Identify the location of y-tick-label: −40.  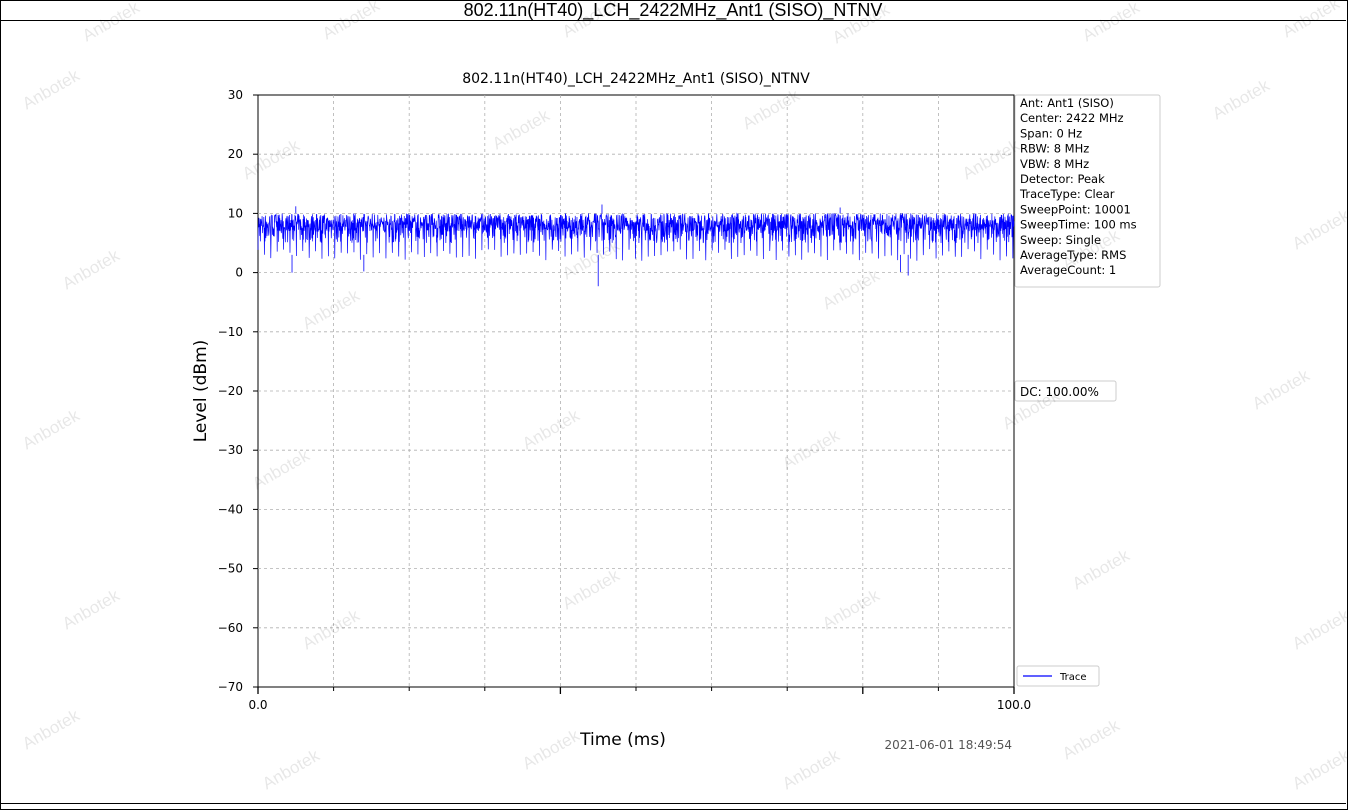
(230, 509).